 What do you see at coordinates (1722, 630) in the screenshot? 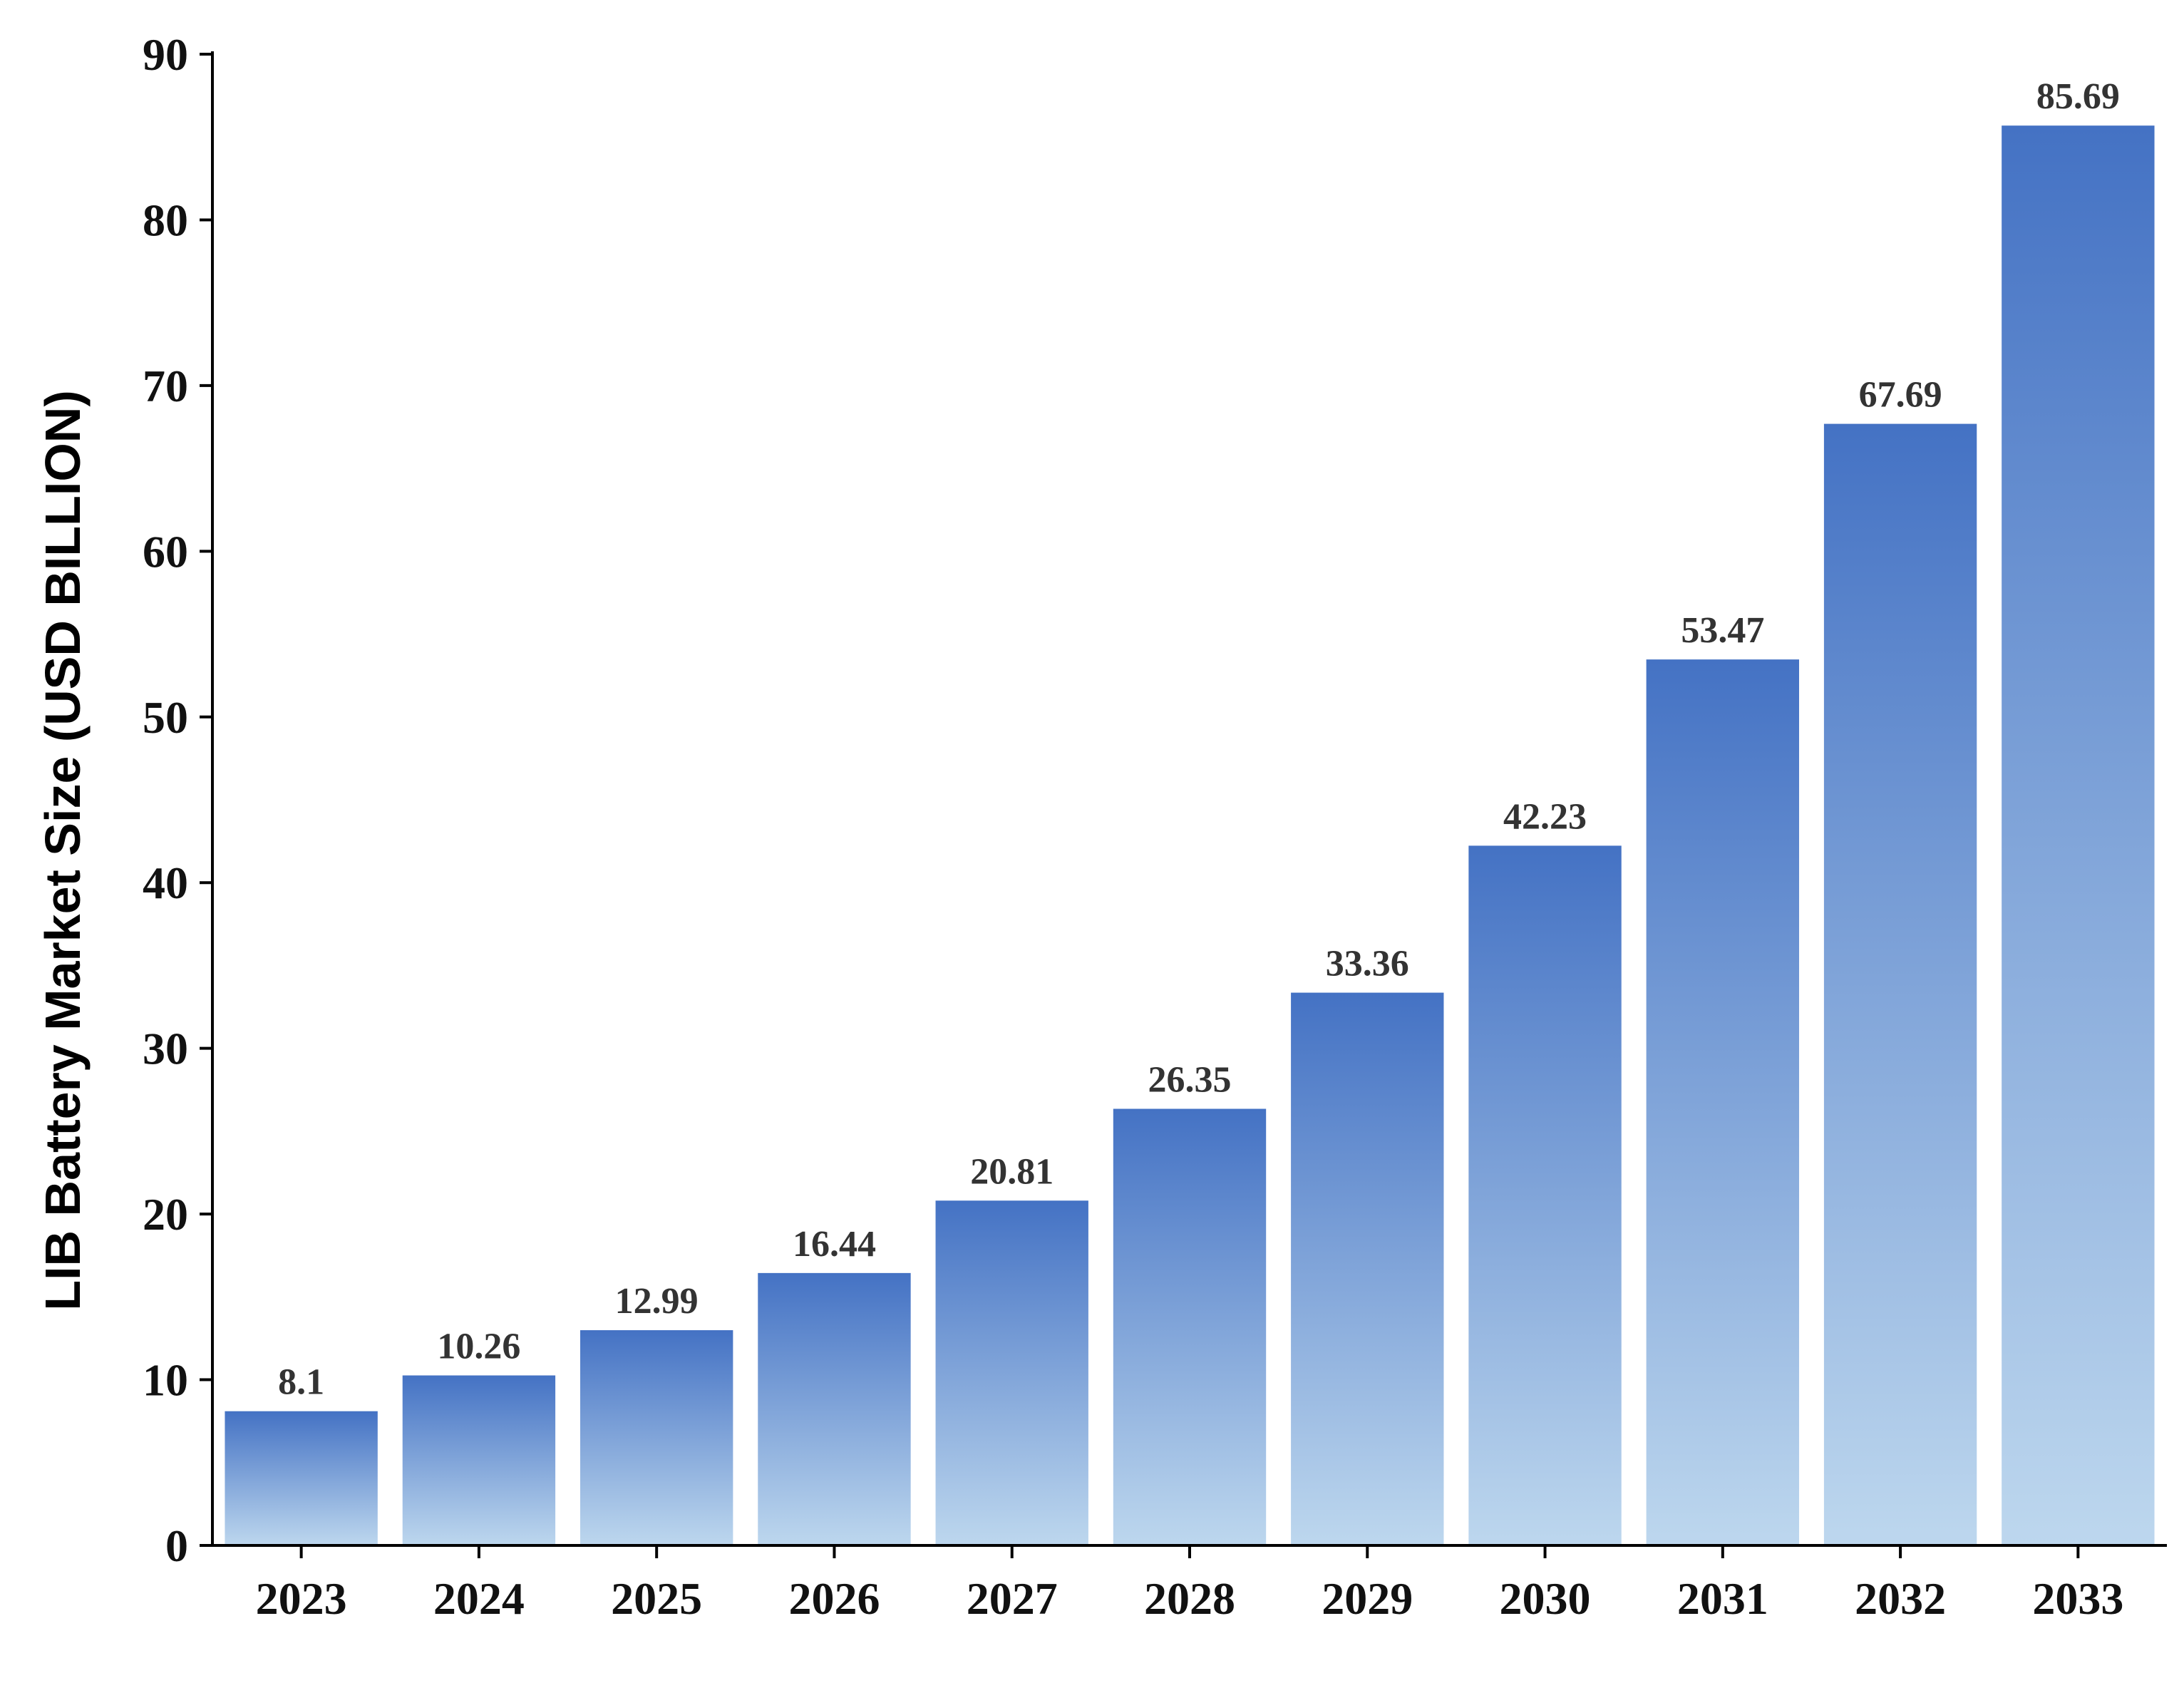
I see `data-label-2031: 53.47` at bounding box center [1722, 630].